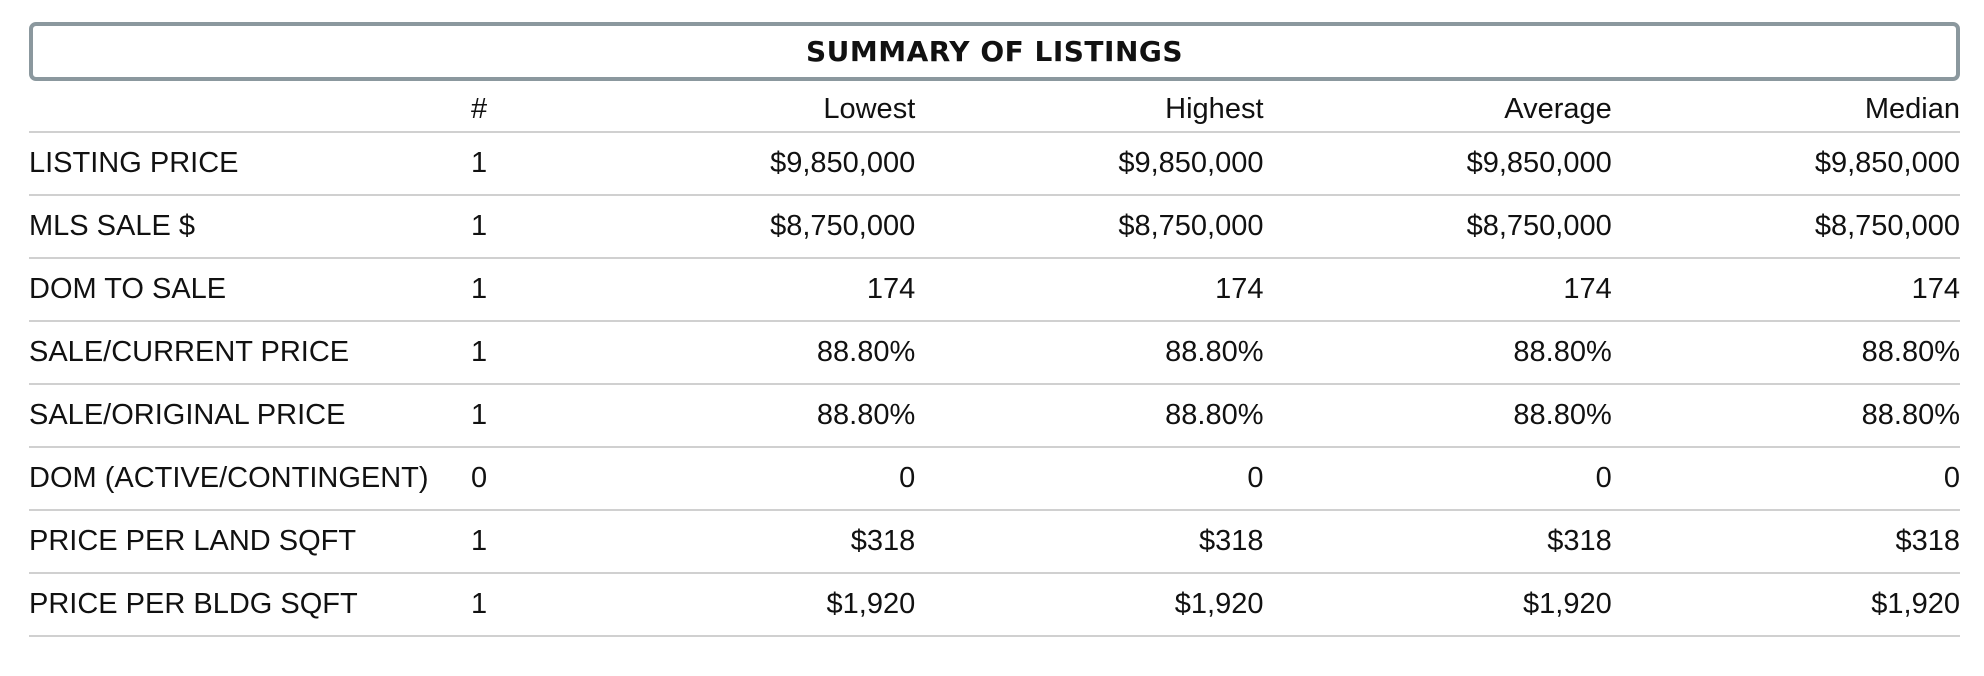 This screenshot has width=1984, height=676. Describe the element at coordinates (516, 479) in the screenshot. I see `row-count: 0` at that location.